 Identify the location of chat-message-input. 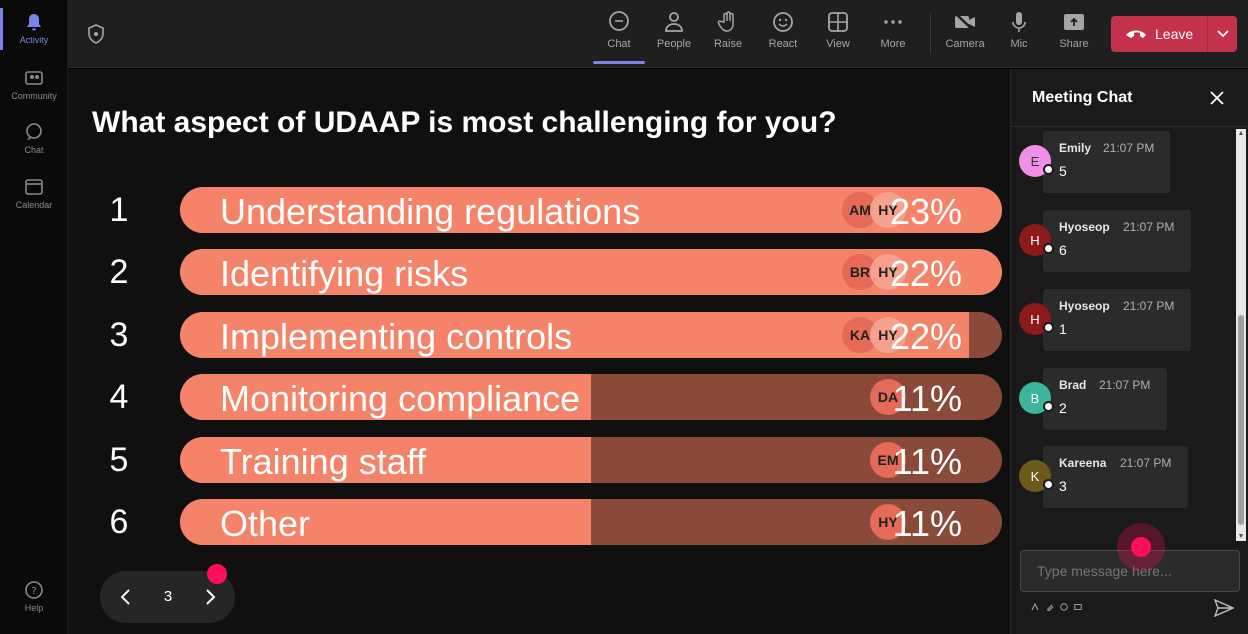
(1130, 571).